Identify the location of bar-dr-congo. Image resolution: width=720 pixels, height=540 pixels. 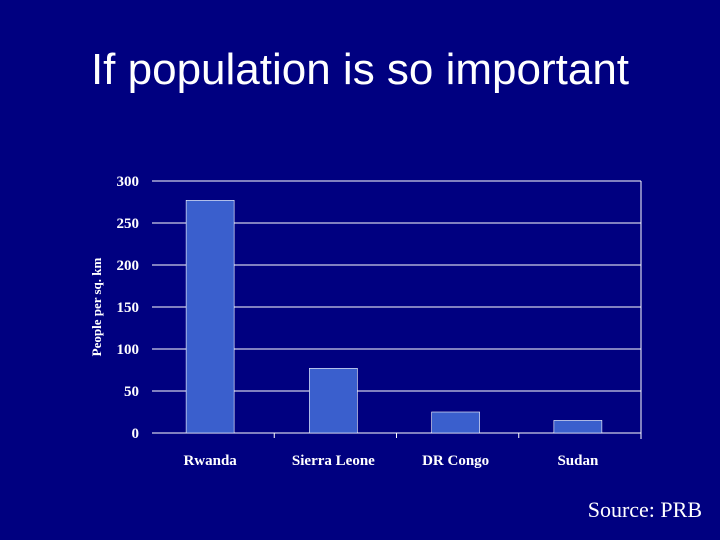
(455, 422).